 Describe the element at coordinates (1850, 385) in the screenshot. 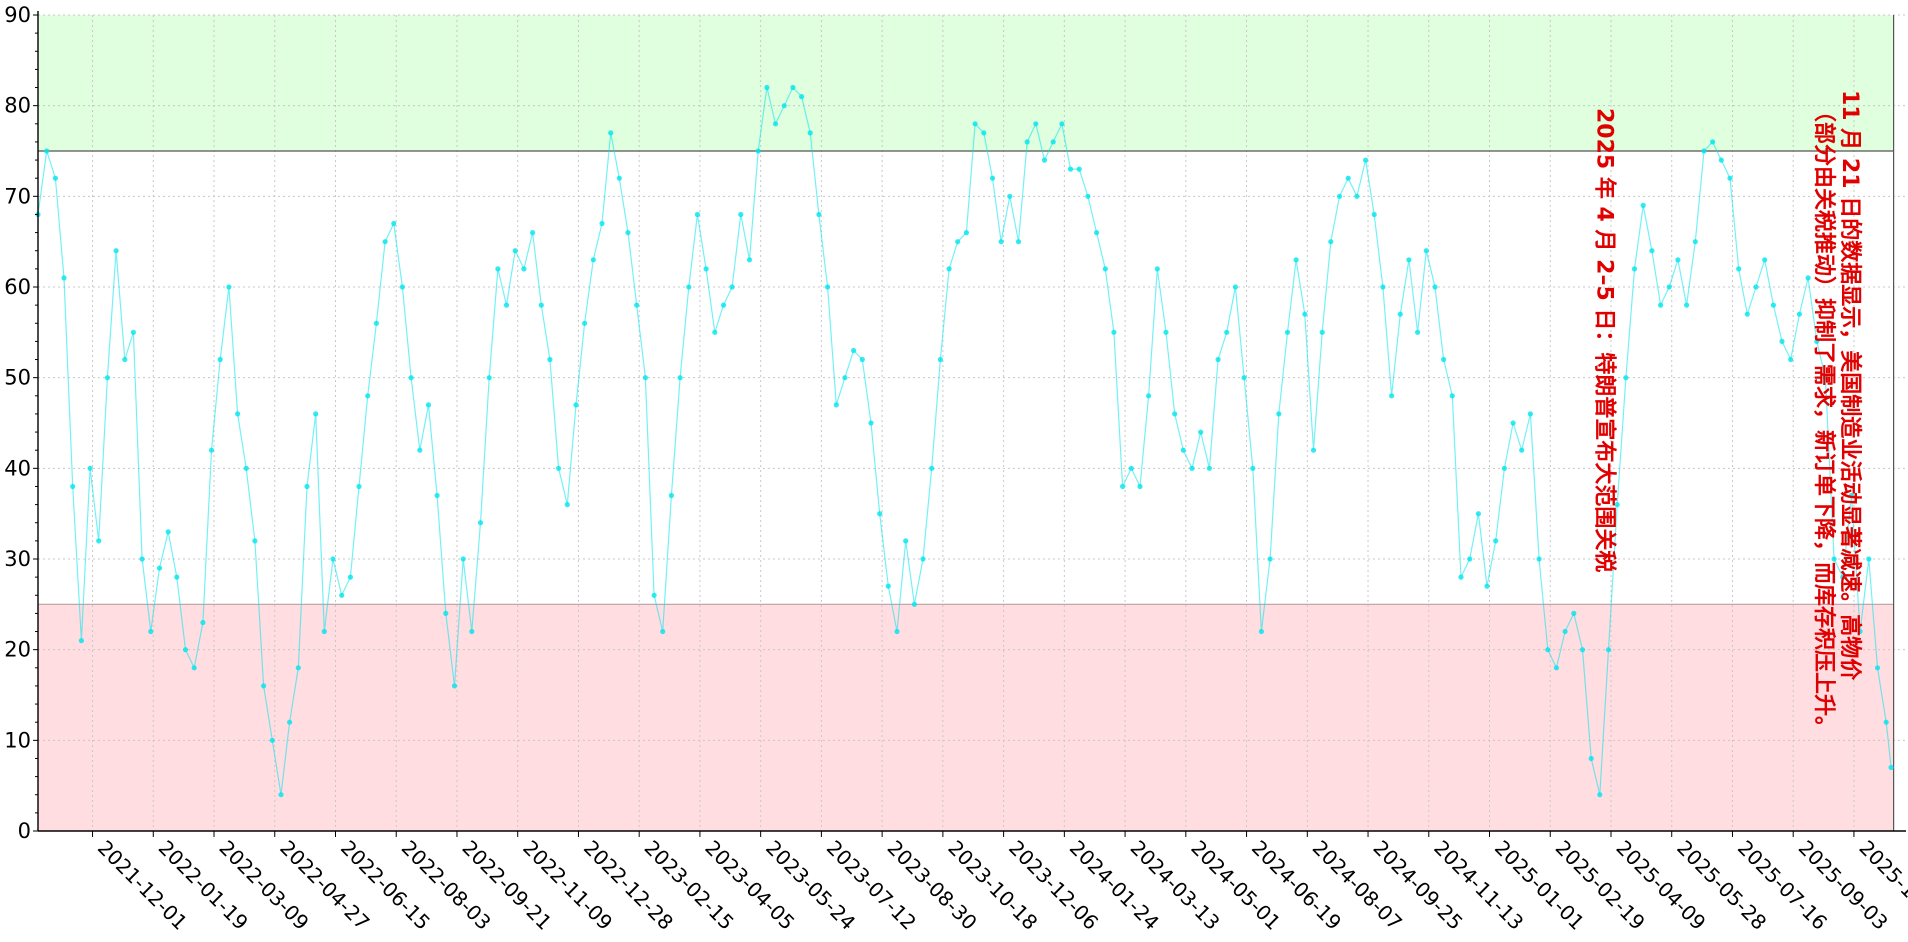

I see `annotation-manufacturing-line-1: 11 月 21 日的数据显示，美国制造业活动显著减速。高物价` at that location.